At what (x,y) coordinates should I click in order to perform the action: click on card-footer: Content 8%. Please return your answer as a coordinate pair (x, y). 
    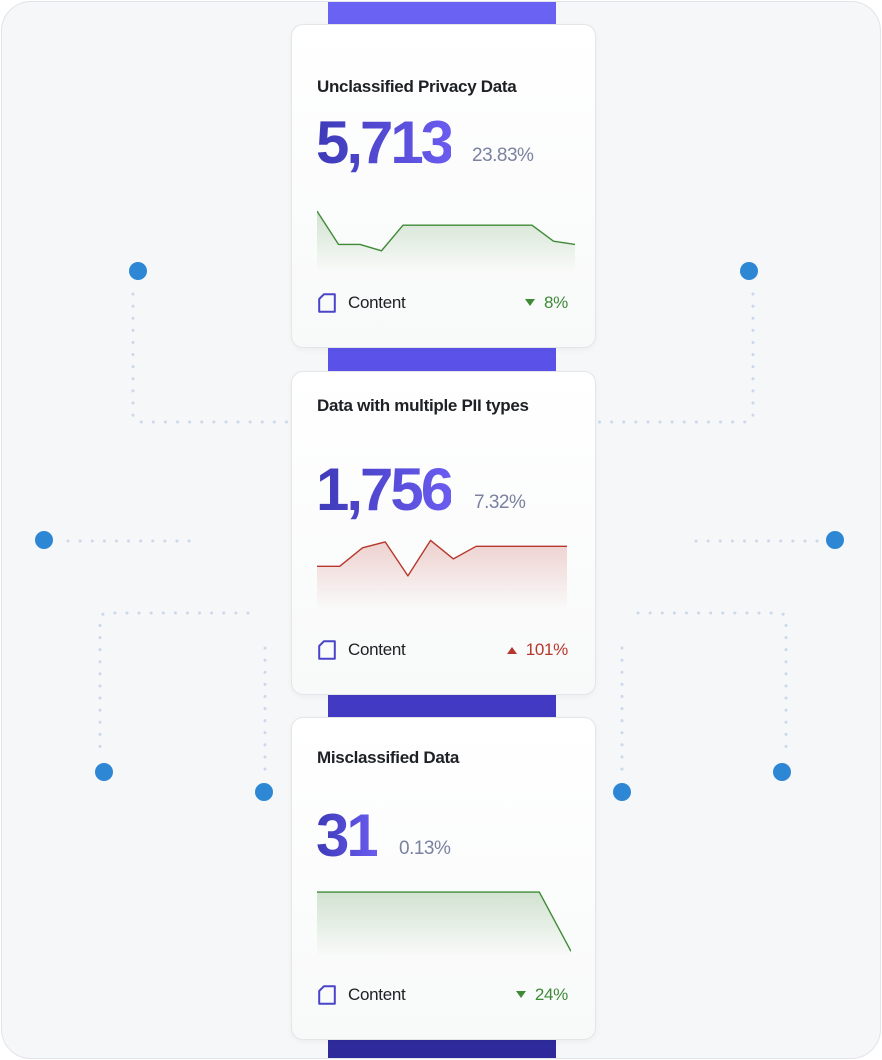
    Looking at the image, I should click on (443, 303).